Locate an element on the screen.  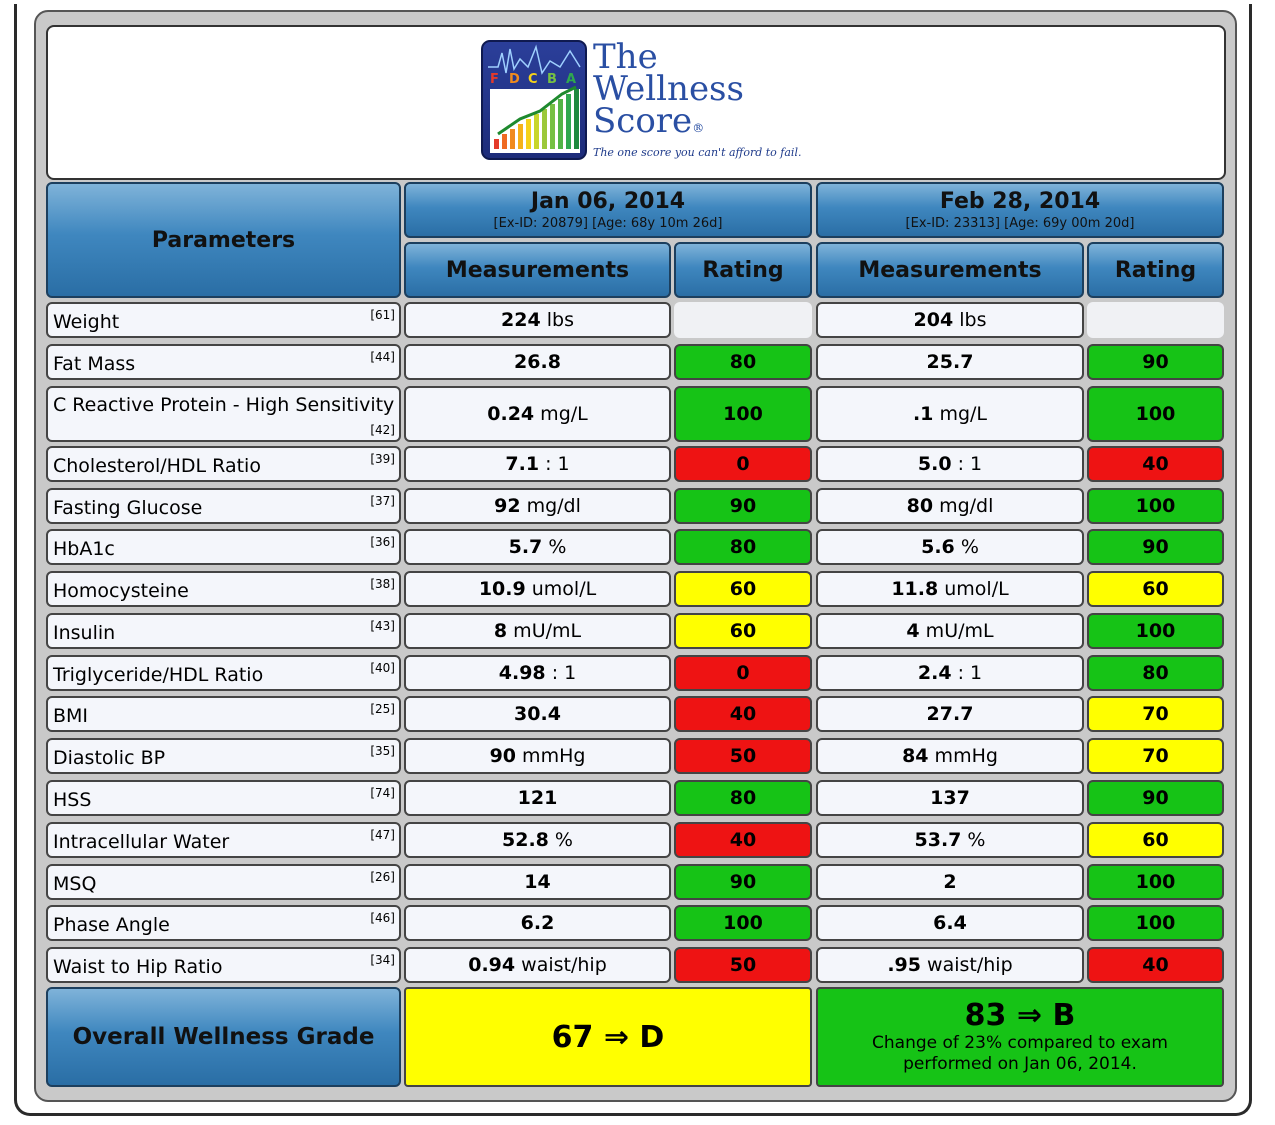
rating-value: 100 is located at coordinates (1155, 923).